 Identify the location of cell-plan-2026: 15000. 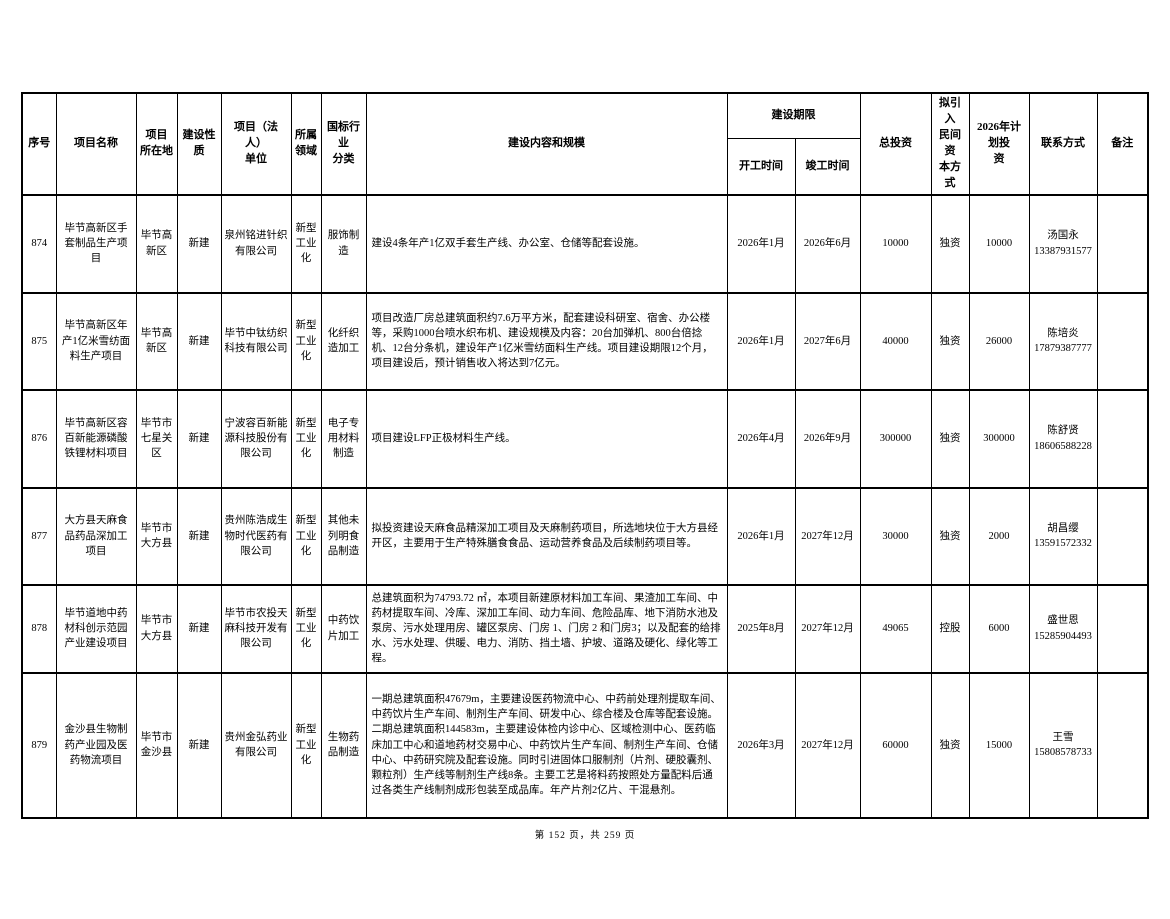
(999, 745).